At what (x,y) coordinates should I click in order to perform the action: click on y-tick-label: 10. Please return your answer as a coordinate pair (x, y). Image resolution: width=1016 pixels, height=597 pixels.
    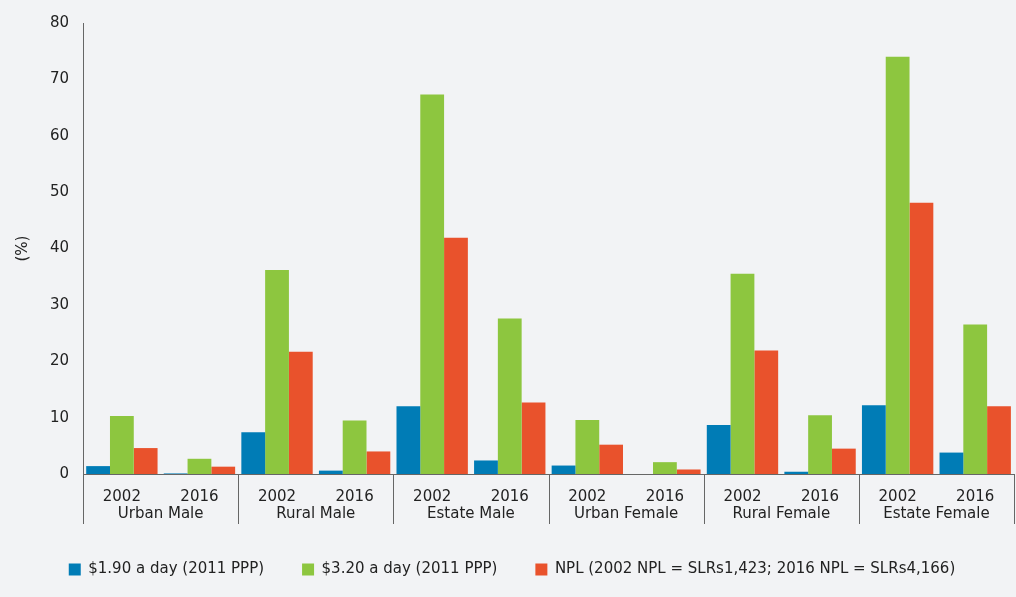
    Looking at the image, I should click on (59, 416).